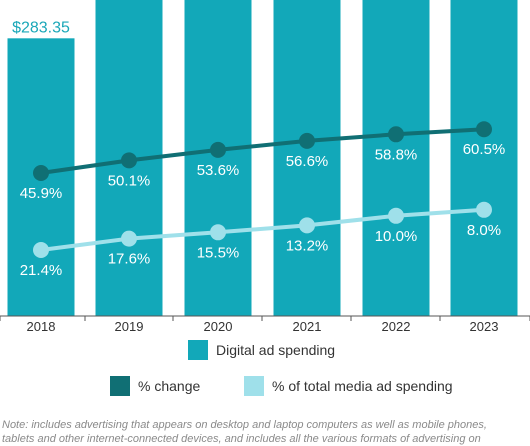 The height and width of the screenshot is (446, 530). Describe the element at coordinates (484, 230) in the screenshot. I see `share-label-2023: 8.0%` at that location.